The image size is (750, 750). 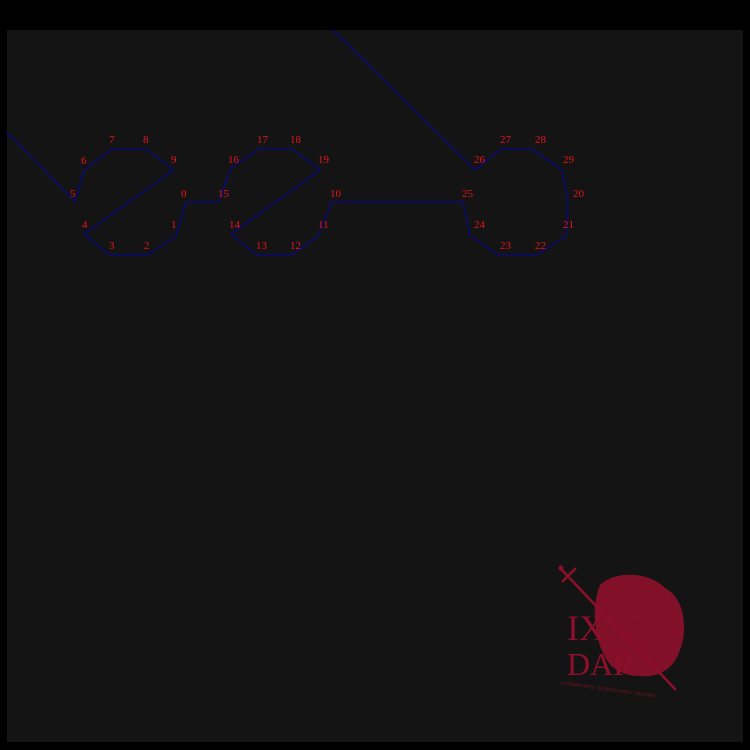 What do you see at coordinates (468, 194) in the screenshot?
I see `node-label-25: 25` at bounding box center [468, 194].